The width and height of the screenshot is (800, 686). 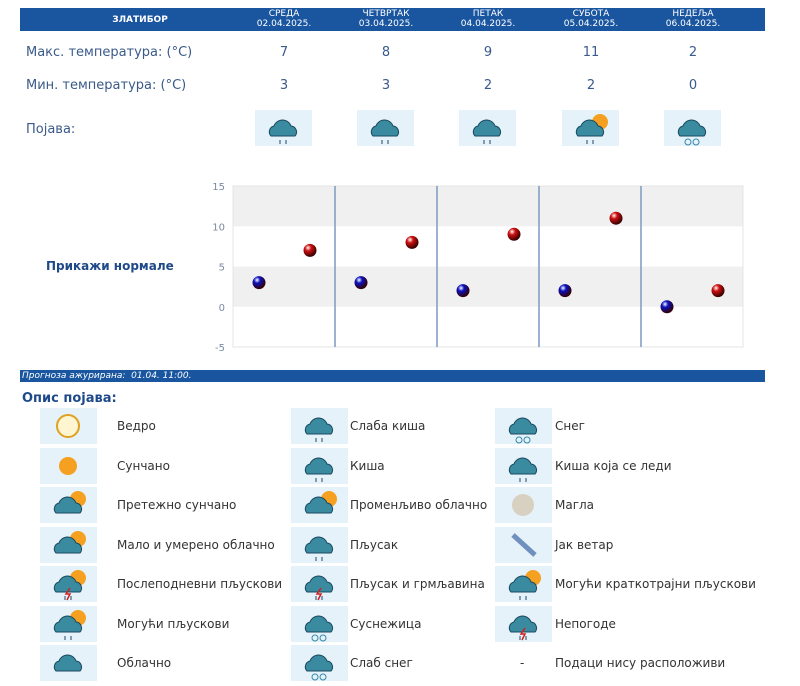 I want to click on legend-label: Пљусак и грмљавина, so click(x=417, y=584).